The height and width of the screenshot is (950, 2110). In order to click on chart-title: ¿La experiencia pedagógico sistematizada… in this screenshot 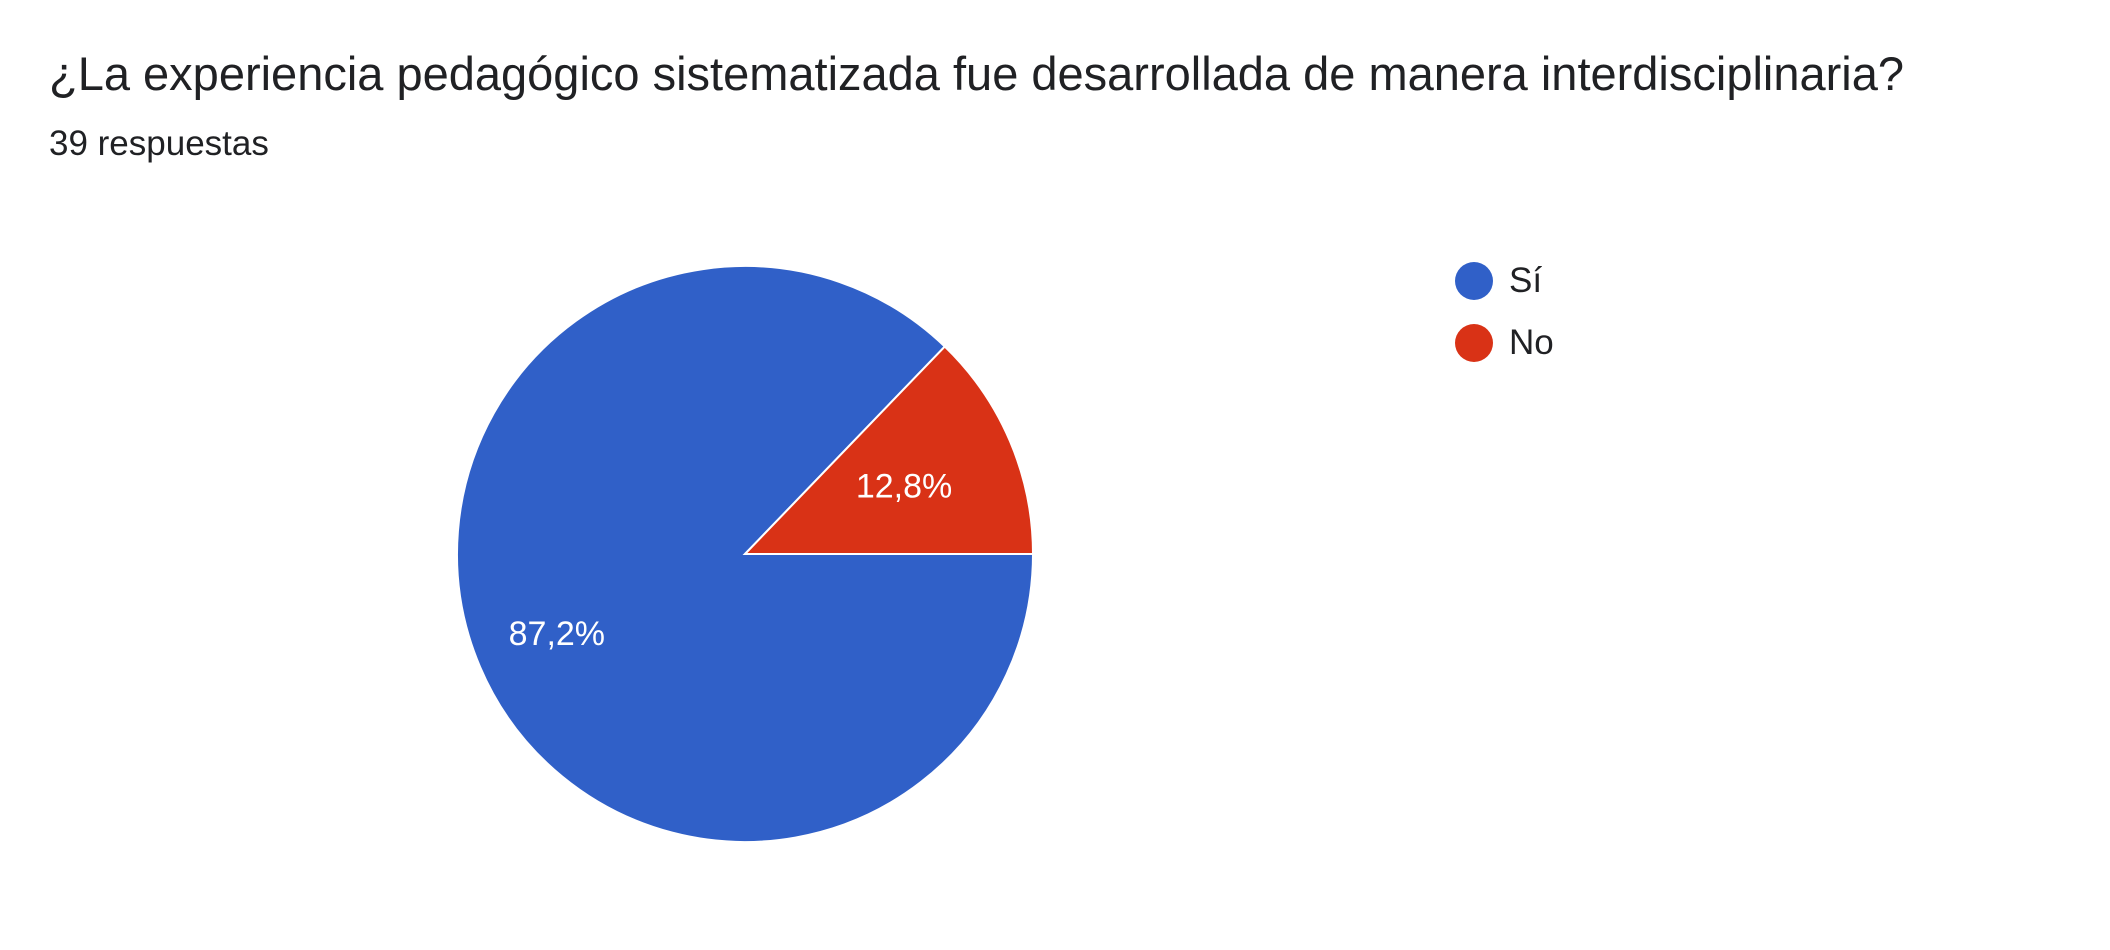, I will do `click(976, 73)`.